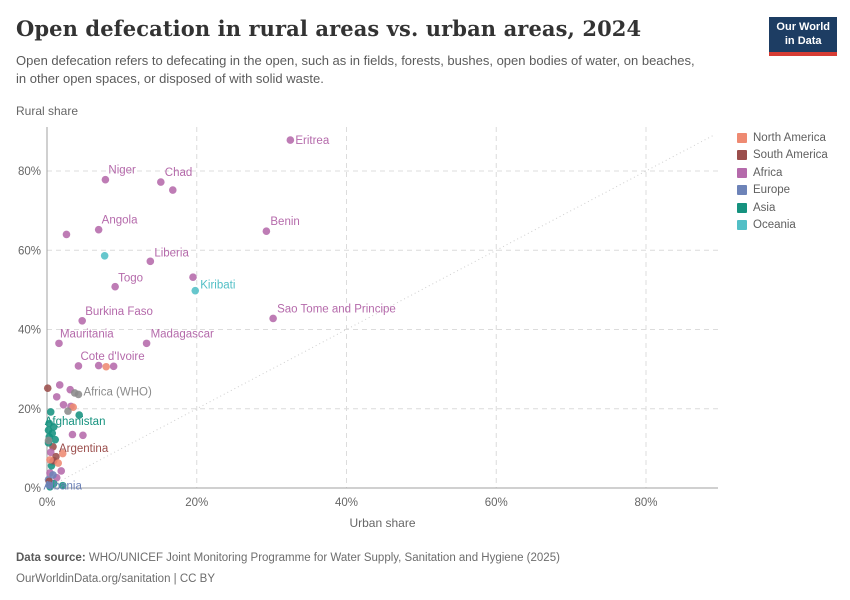 This screenshot has width=850, height=600. Describe the element at coordinates (290, 140) in the screenshot. I see `data-point-eritrea` at that location.